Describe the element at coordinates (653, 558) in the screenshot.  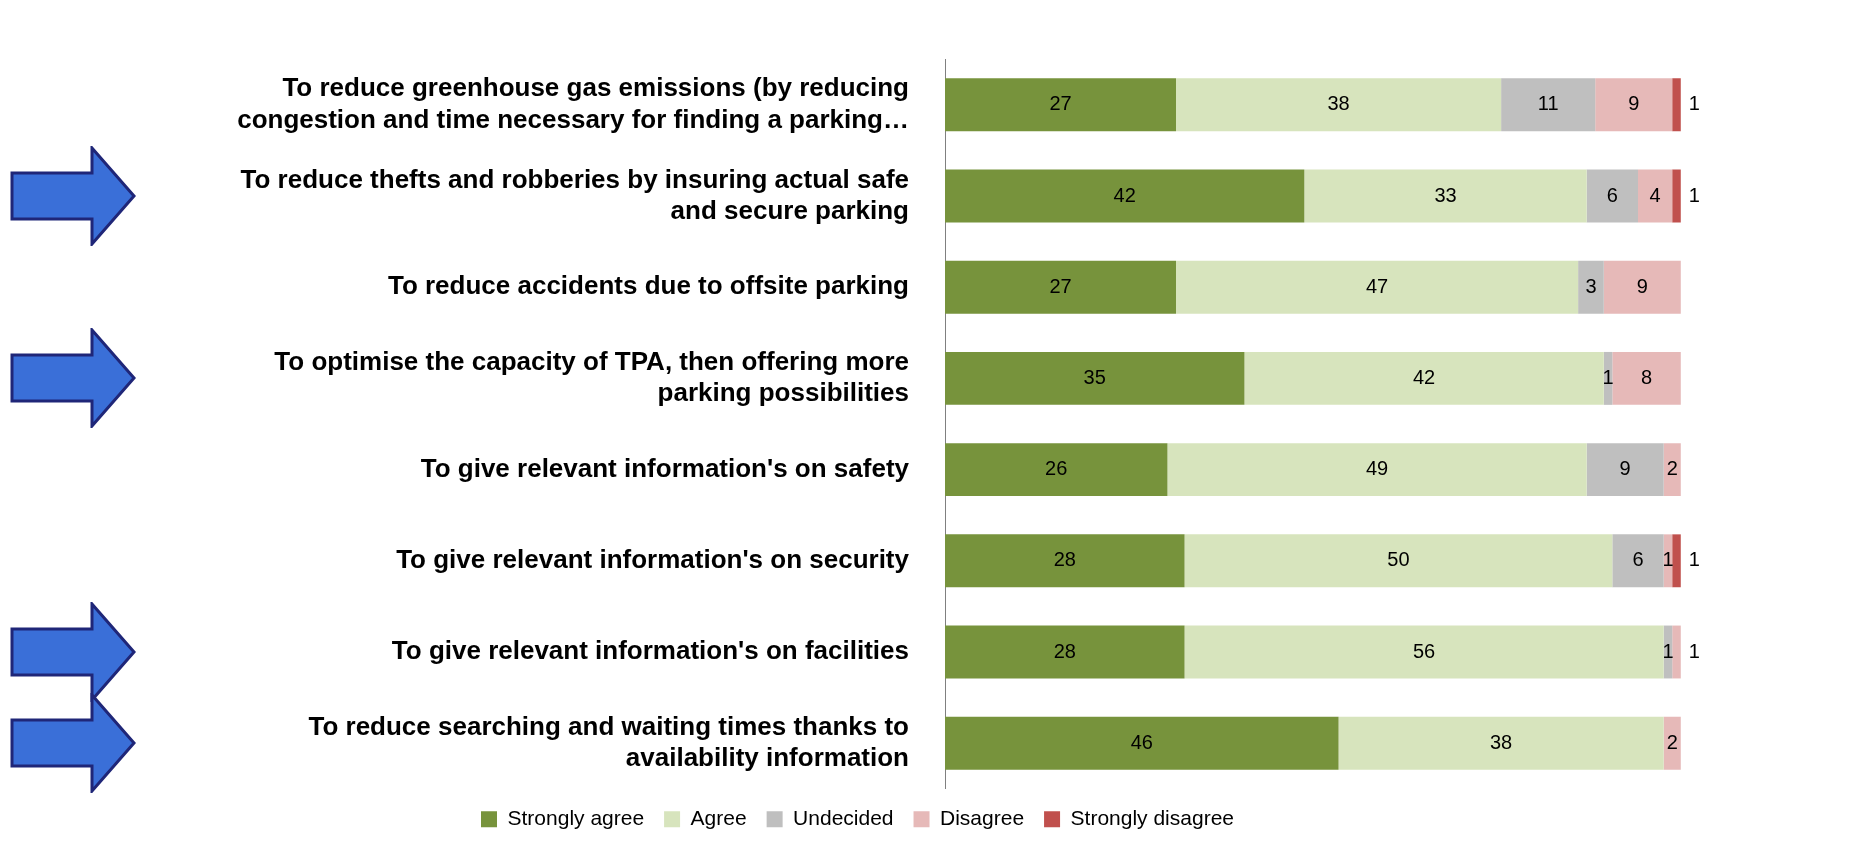
I see `y-tick-label: To give relevant information's on security` at that location.